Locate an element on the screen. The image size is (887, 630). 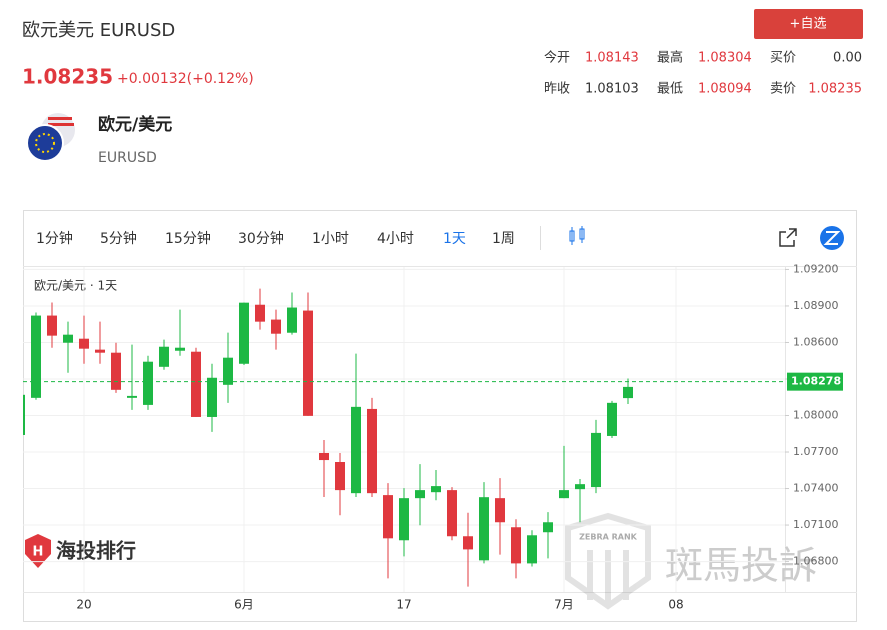
quote-value: 0.00 is located at coordinates (847, 58).